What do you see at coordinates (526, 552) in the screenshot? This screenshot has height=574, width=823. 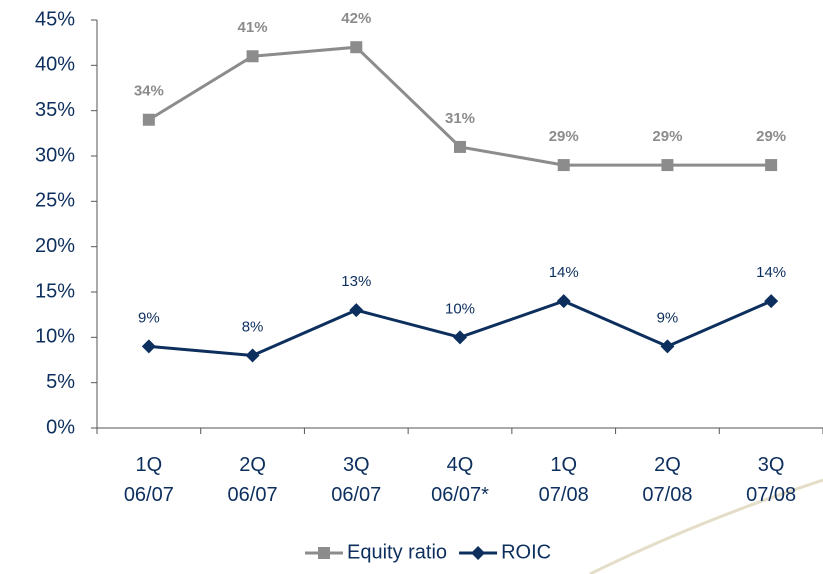 I see `legend-label: ROIC` at bounding box center [526, 552].